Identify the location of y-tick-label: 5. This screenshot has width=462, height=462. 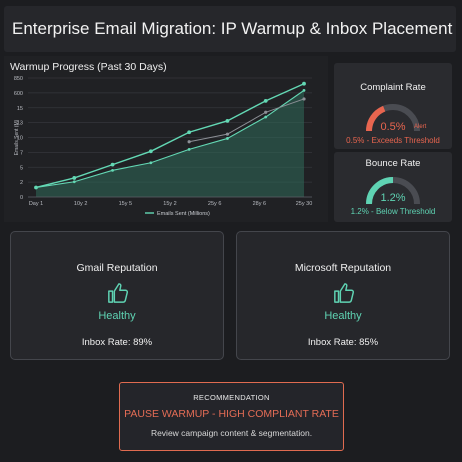
(21, 168).